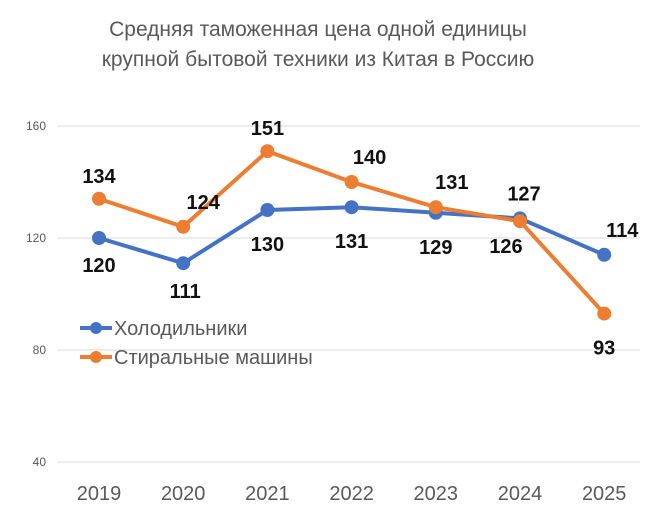 The width and height of the screenshot is (656, 512). I want to click on data-label-washers: 131, so click(451, 183).